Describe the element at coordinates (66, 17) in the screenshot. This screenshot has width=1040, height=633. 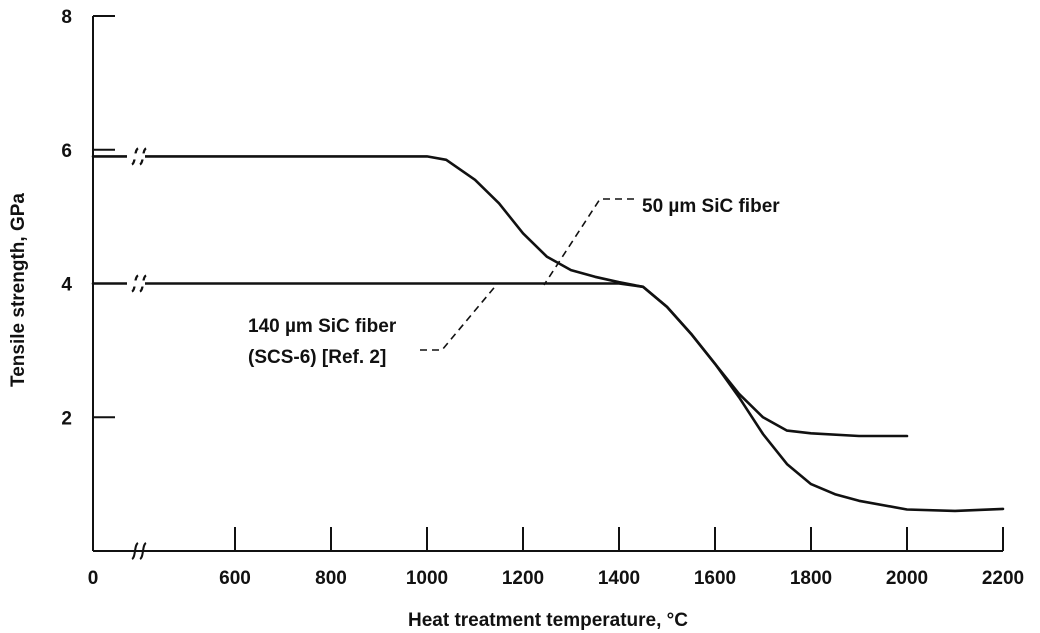
I see `y-tick-label-8: 8` at that location.